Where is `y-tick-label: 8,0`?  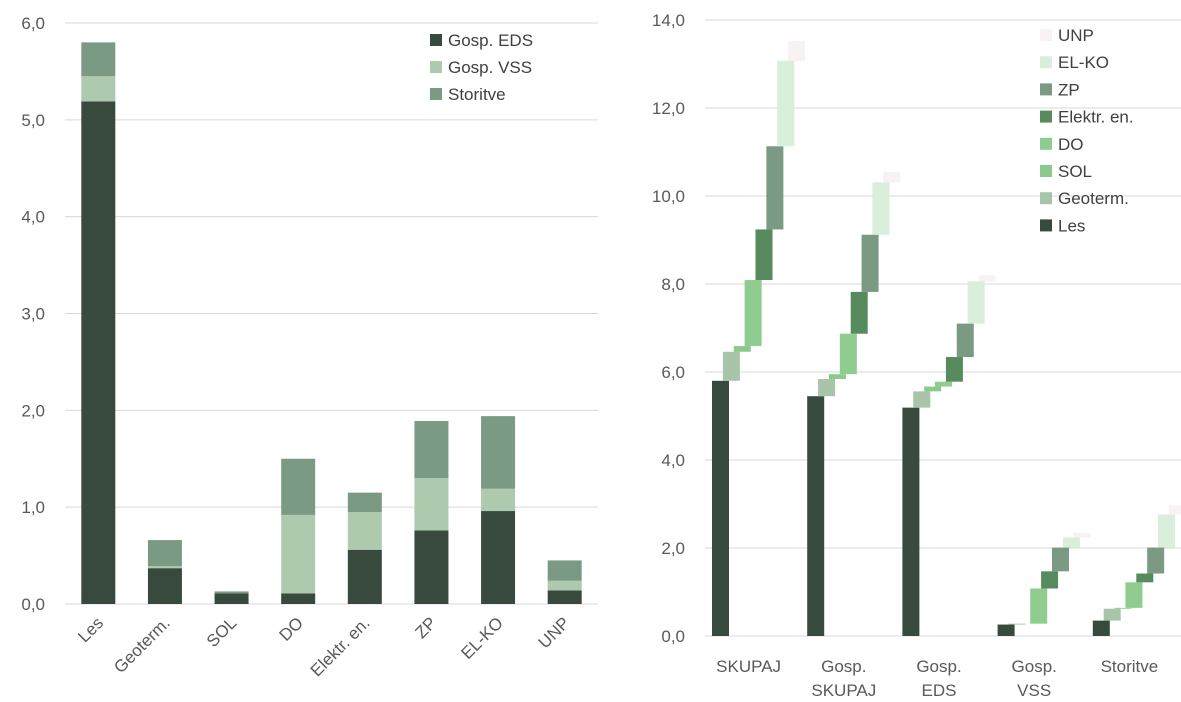 y-tick-label: 8,0 is located at coordinates (673, 284).